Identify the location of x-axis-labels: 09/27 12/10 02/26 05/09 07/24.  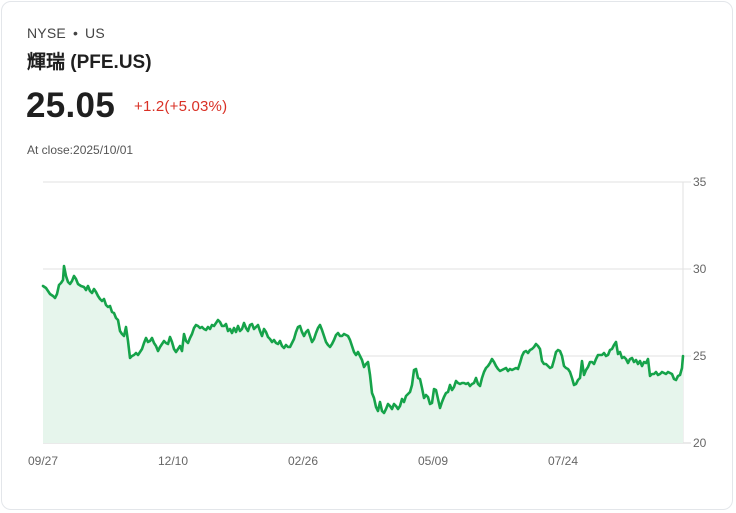
(303, 461).